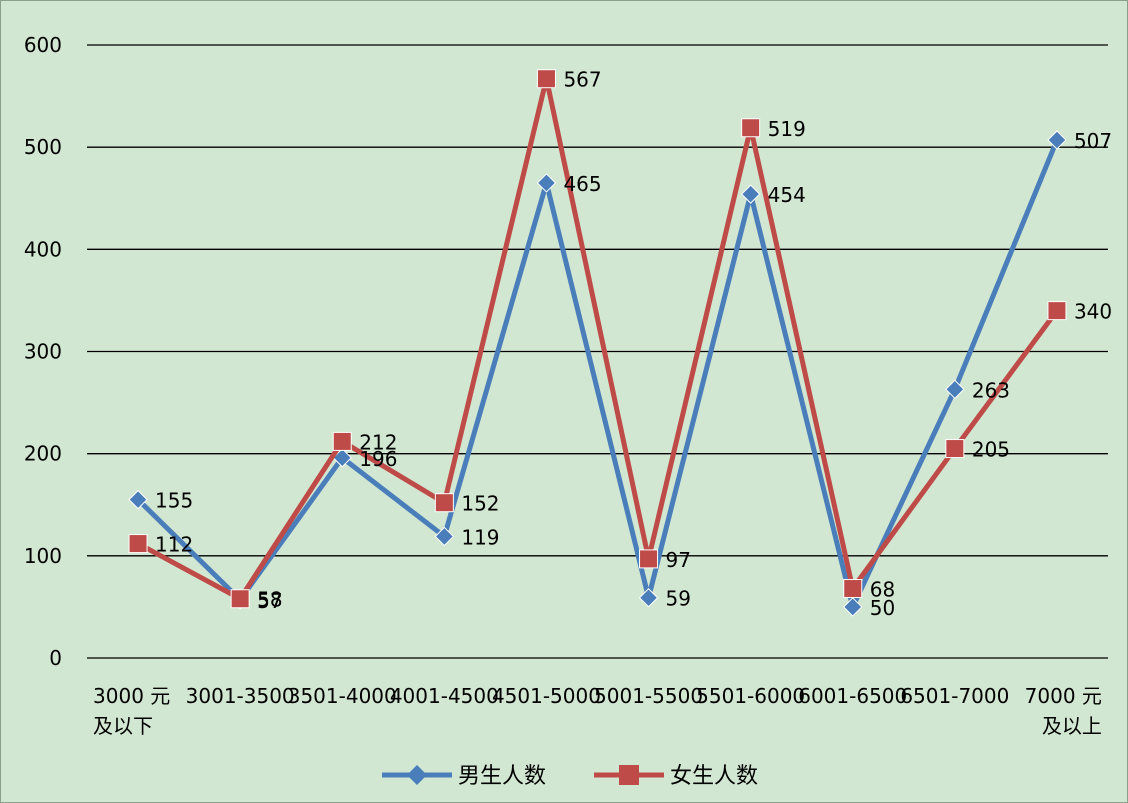 The width and height of the screenshot is (1128, 803). I want to click on data-label: 465, so click(582, 184).